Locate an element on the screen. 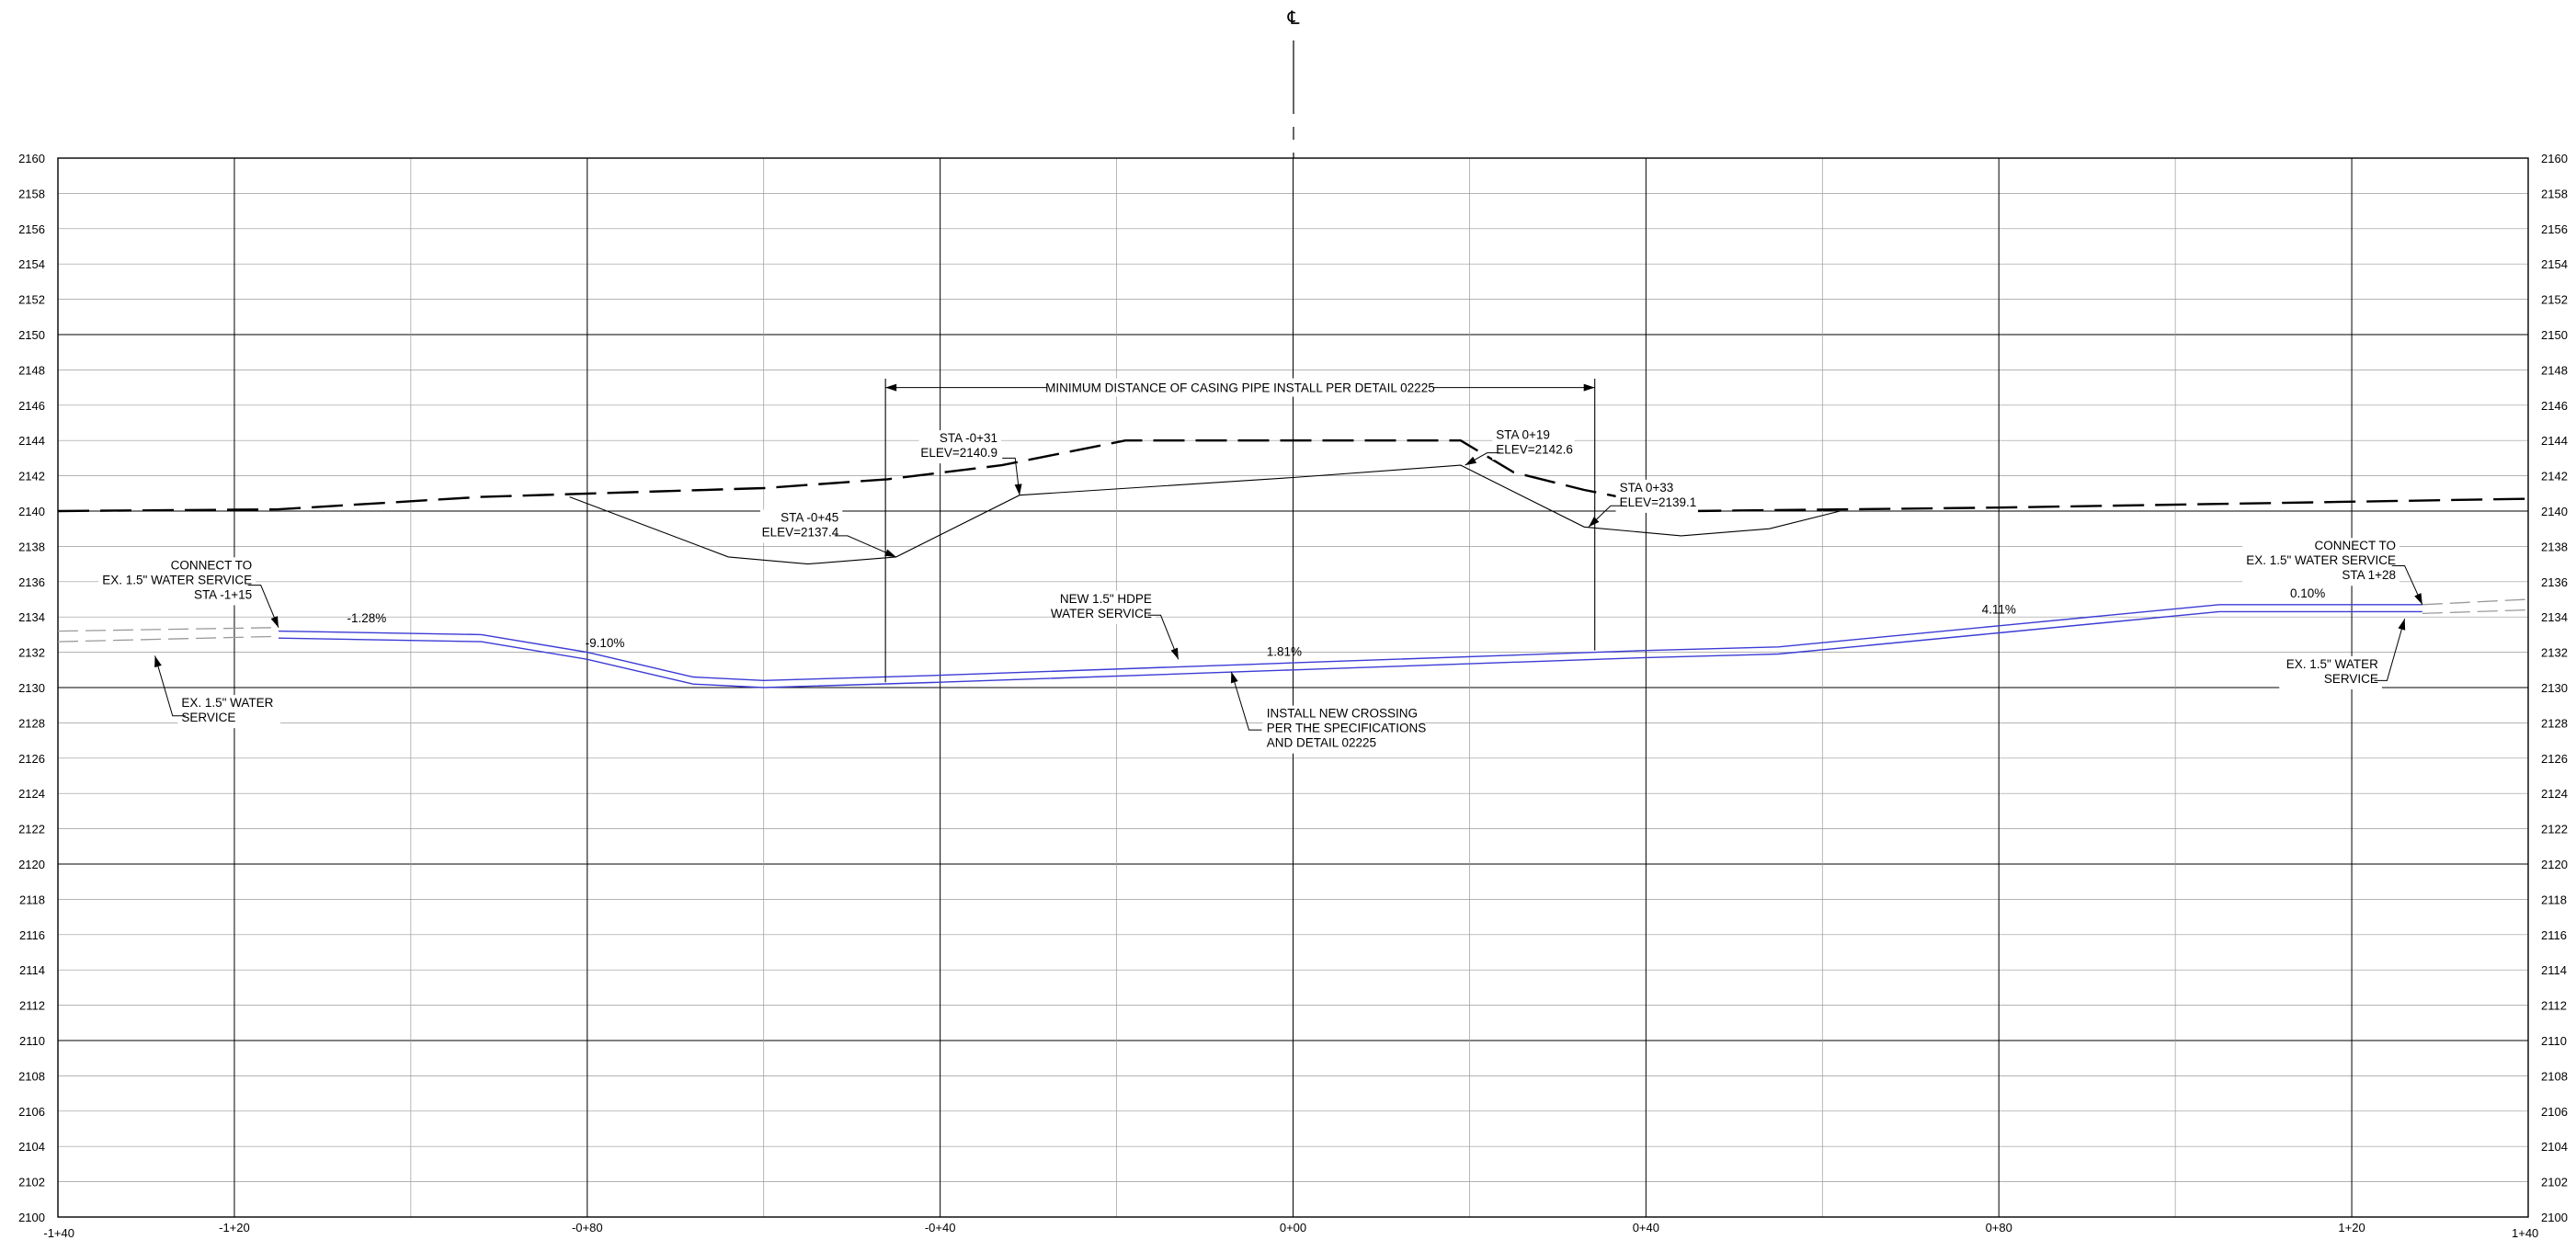 The height and width of the screenshot is (1240, 2576). elevation-label-right: 2124 is located at coordinates (2554, 794).